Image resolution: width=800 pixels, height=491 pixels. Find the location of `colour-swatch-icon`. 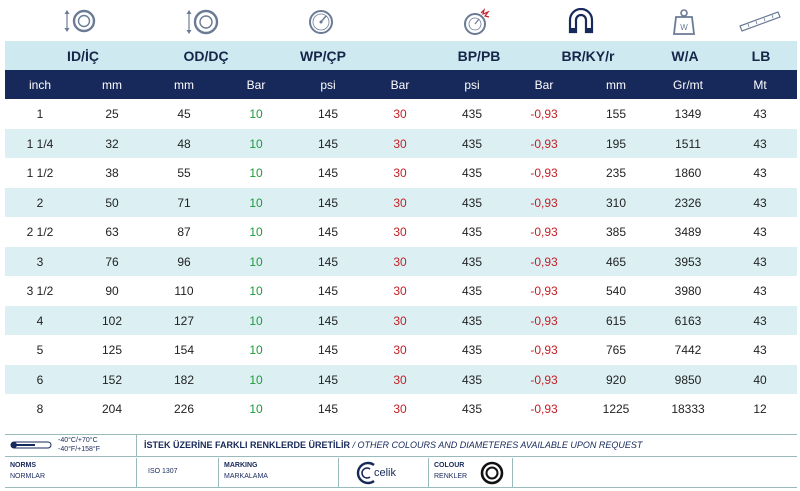

colour-swatch-icon is located at coordinates (492, 473).